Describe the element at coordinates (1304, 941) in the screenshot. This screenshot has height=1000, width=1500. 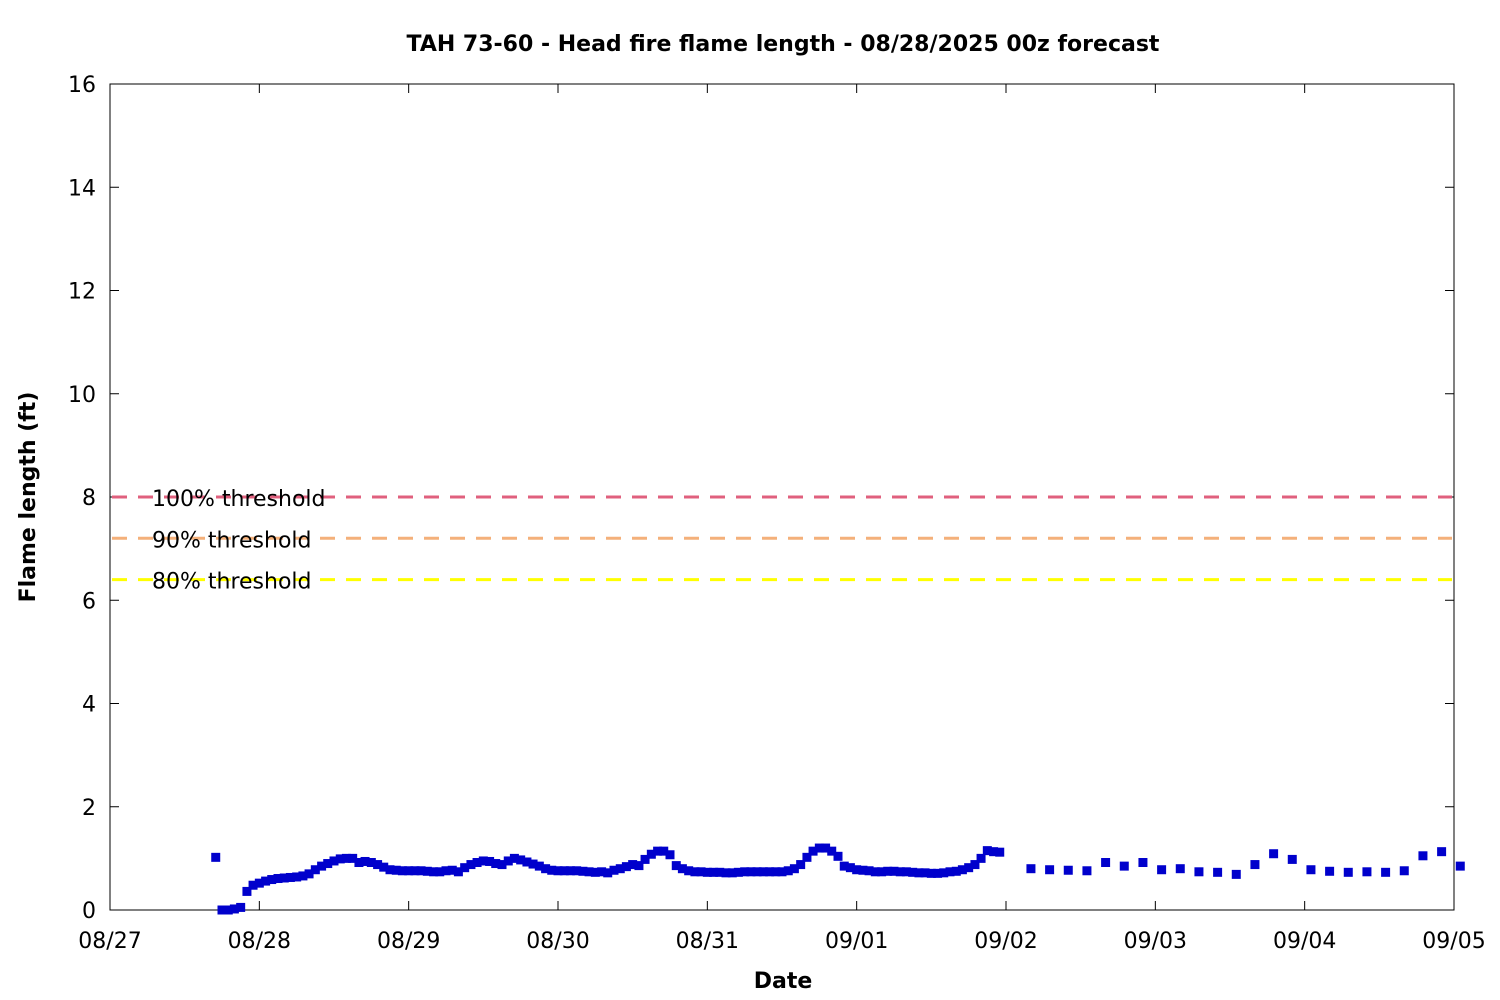
I see `x-tick-label: 09/04` at that location.